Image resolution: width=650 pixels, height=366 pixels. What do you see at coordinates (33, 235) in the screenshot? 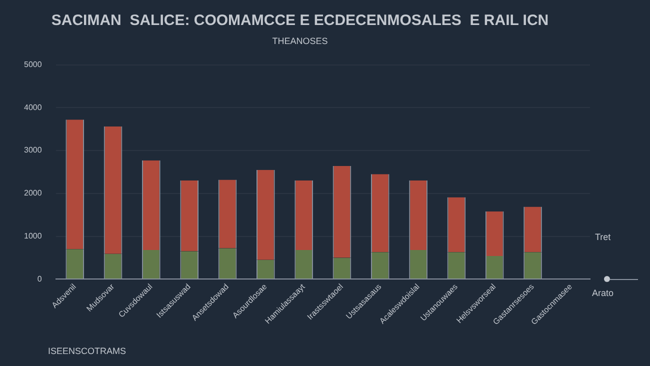
I see `y-tick-label: 1000` at bounding box center [33, 235].